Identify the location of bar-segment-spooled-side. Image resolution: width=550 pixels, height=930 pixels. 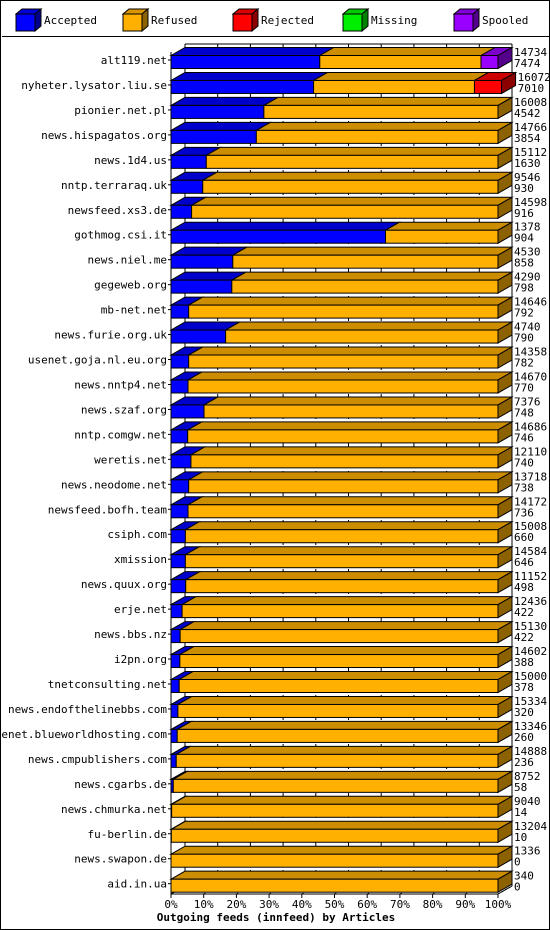
(505, 58).